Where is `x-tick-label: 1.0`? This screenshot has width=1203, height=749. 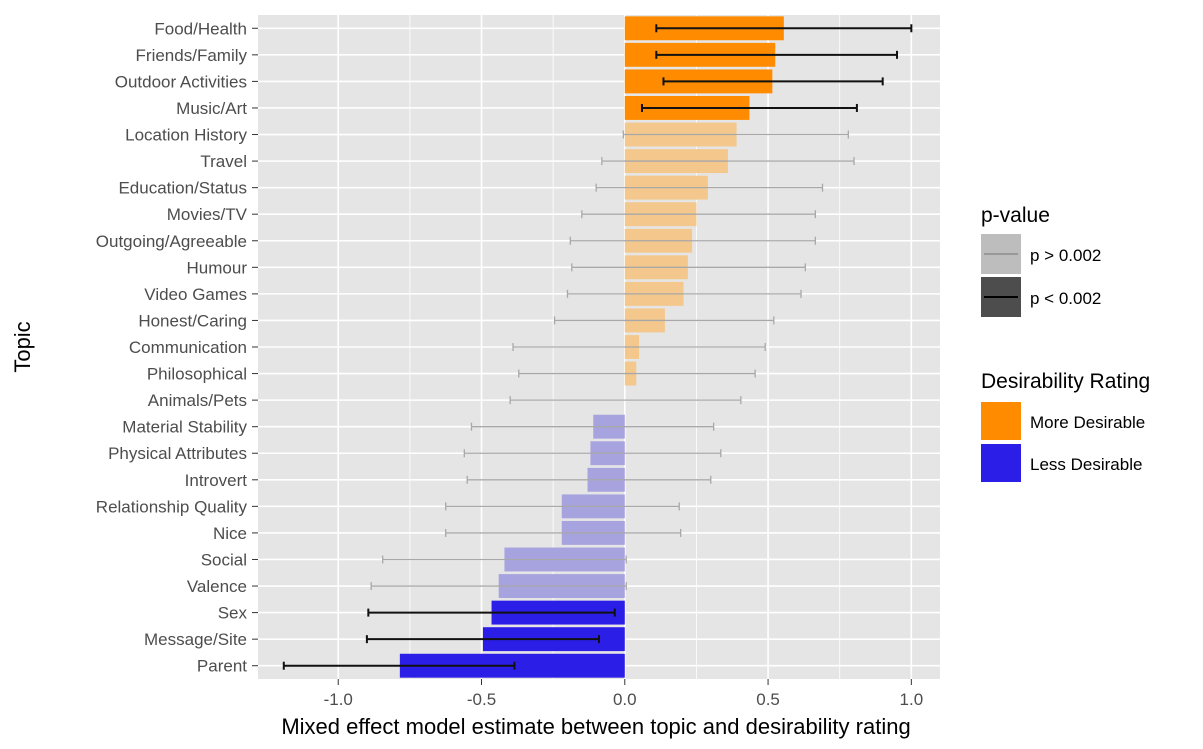 x-tick-label: 1.0 is located at coordinates (912, 699).